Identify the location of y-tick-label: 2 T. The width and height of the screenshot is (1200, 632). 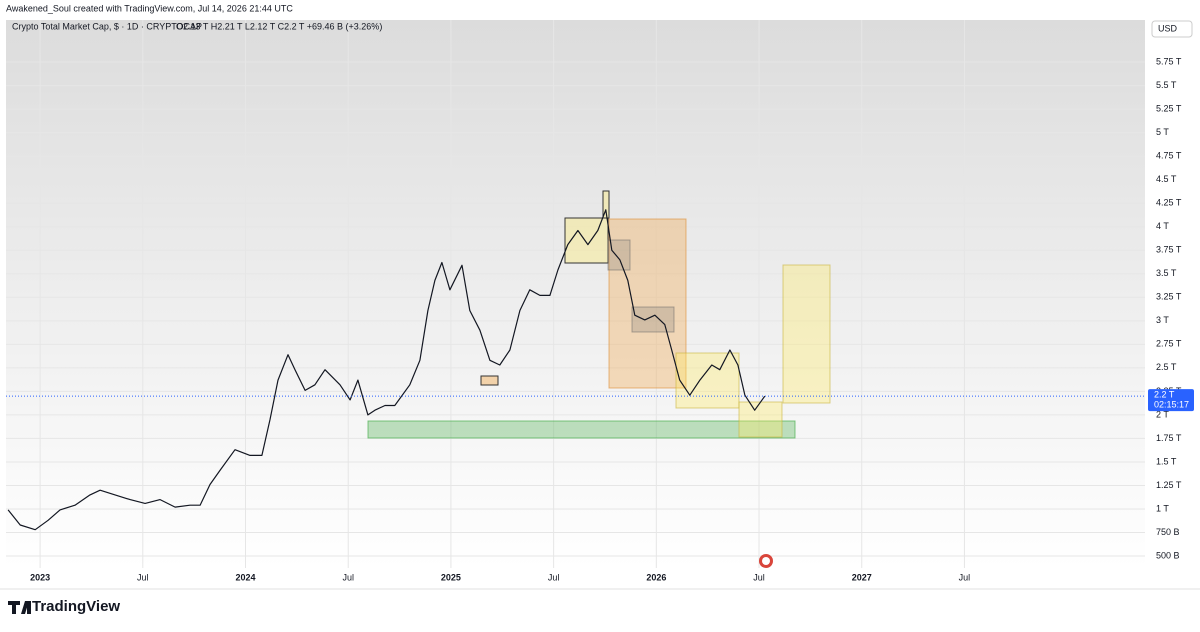
(1162, 414).